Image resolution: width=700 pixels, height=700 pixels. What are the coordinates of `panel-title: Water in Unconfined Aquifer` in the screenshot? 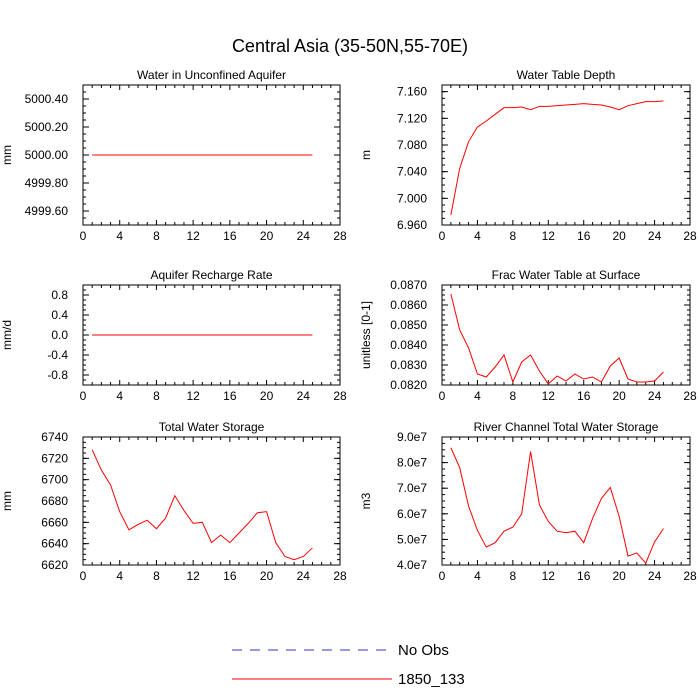 It's located at (211, 75).